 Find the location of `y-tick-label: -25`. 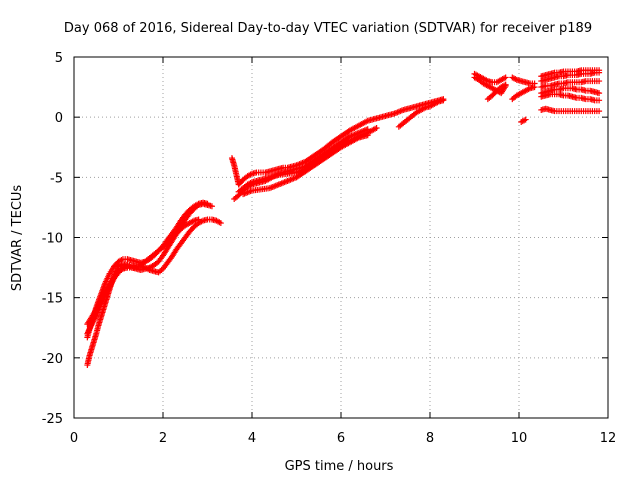

y-tick-label: -25 is located at coordinates (52, 419).